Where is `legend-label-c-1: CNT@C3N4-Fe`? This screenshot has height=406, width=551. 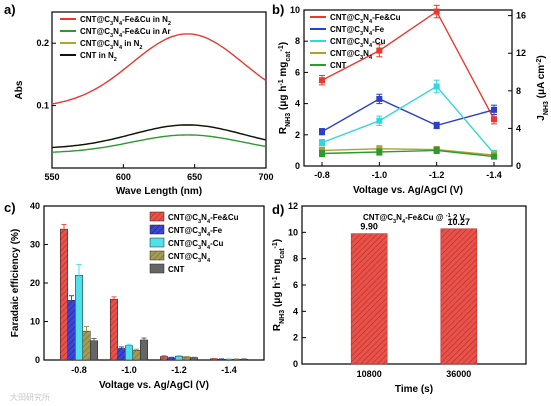 legend-label-c-1: CNT@C3N4-Fe is located at coordinates (195, 232).